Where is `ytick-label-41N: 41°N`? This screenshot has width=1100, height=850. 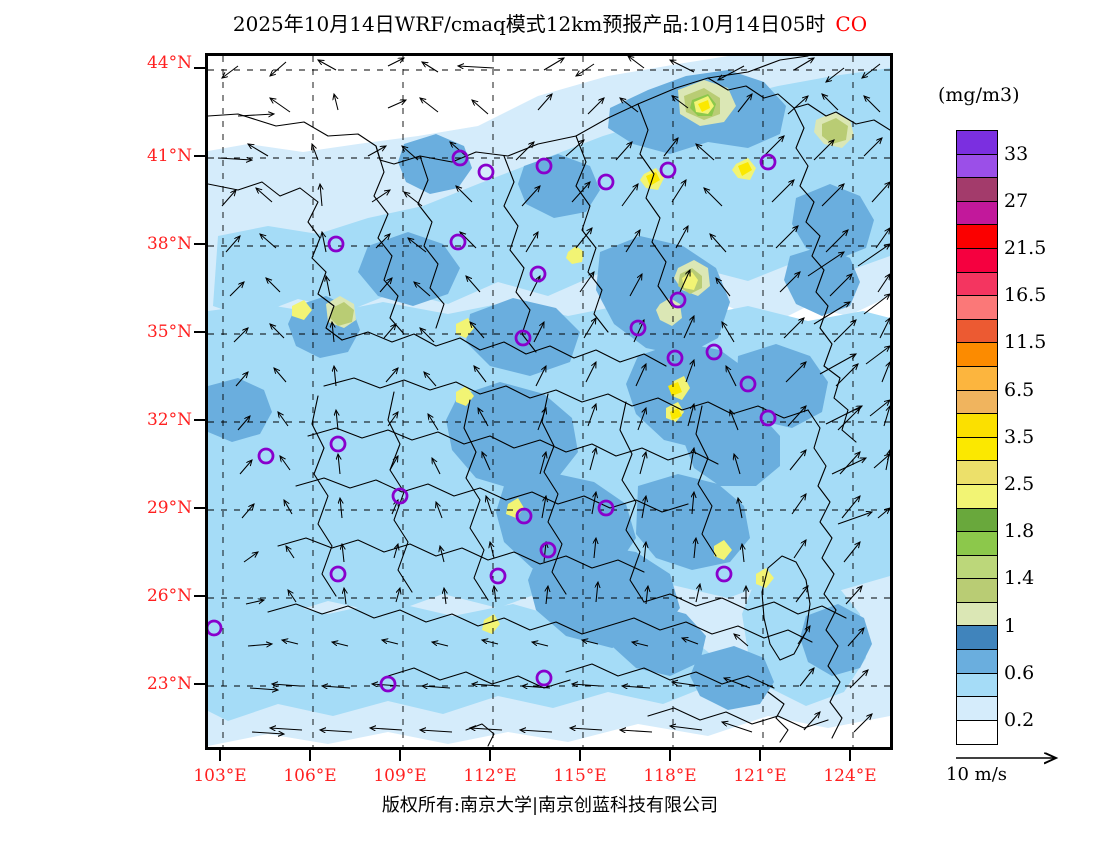
ytick-label-41N: 41°N is located at coordinates (169, 156).